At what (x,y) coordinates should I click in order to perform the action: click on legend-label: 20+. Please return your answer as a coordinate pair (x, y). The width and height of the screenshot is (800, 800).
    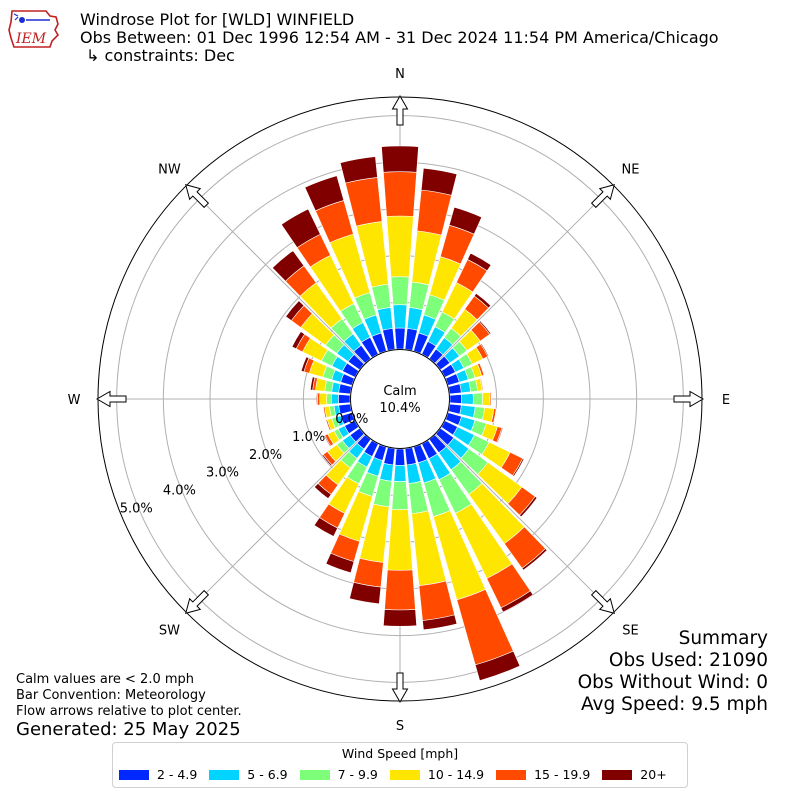
    Looking at the image, I should click on (653, 774).